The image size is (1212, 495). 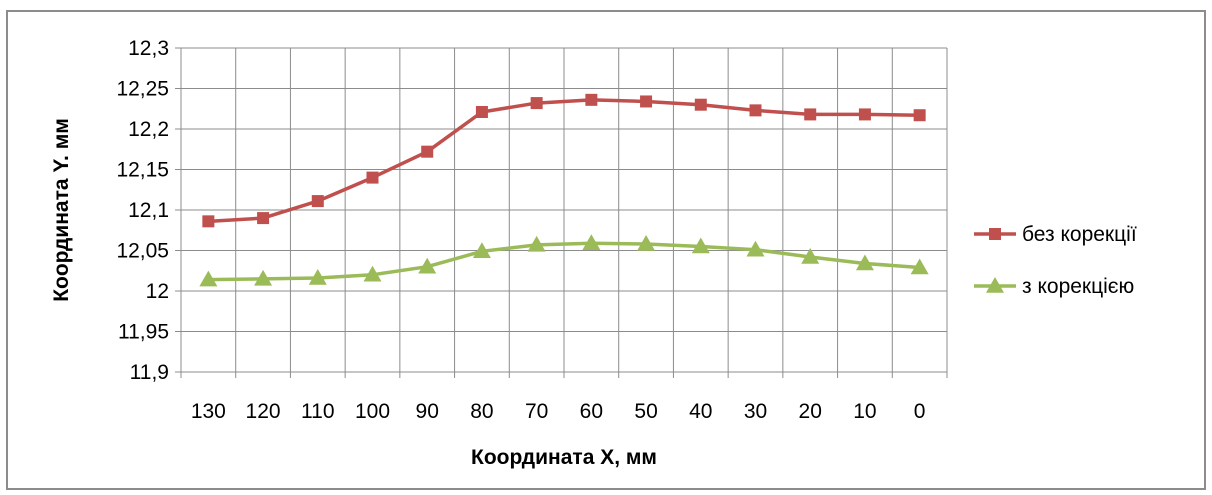 I want to click on y-tick-label: 12, so click(x=157, y=291).